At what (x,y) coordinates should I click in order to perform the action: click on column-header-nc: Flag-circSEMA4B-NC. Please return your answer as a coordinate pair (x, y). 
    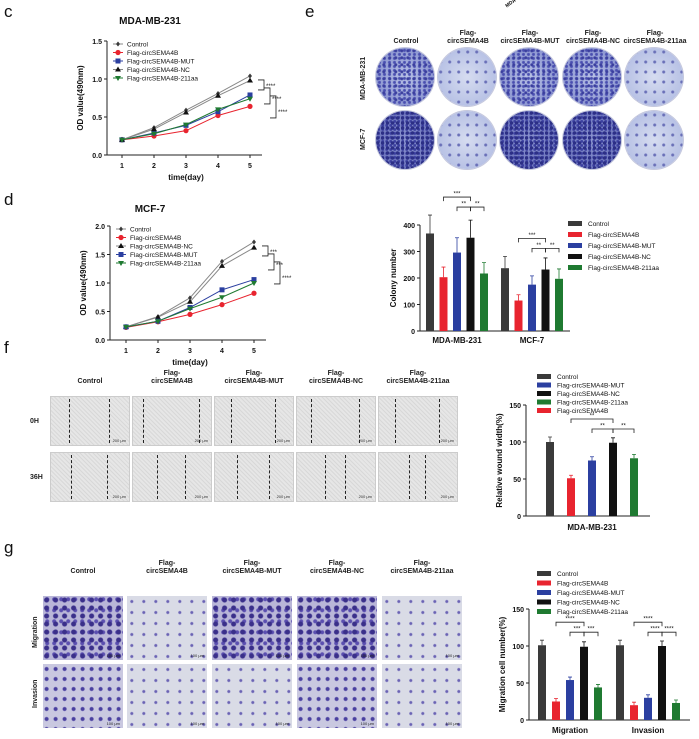
    Looking at the image, I should click on (337, 568).